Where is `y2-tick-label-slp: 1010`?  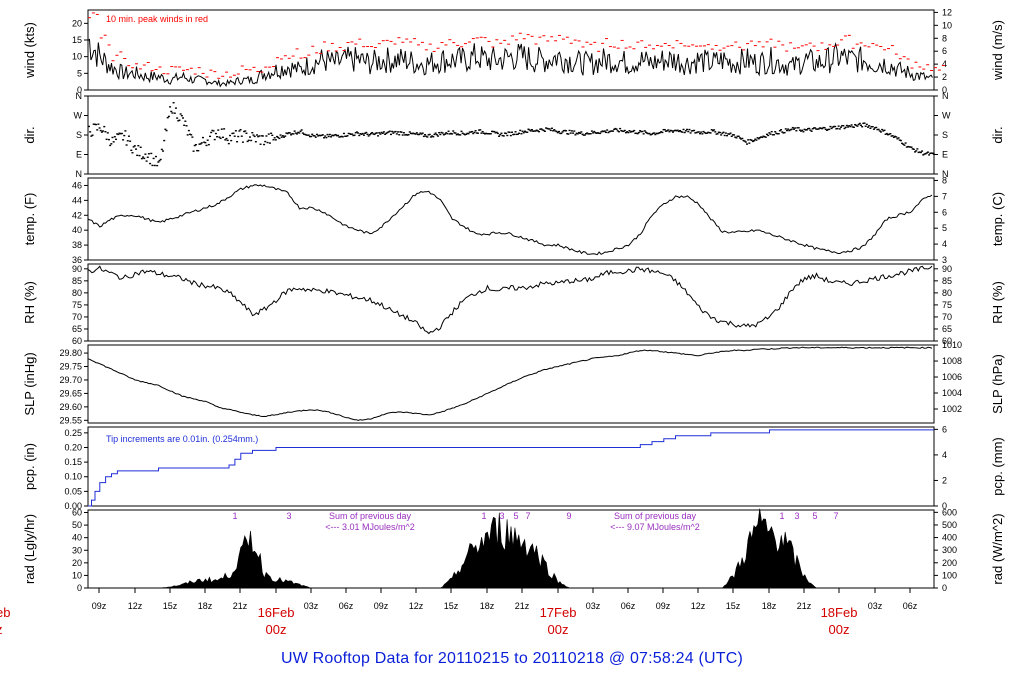 y2-tick-label-slp: 1010 is located at coordinates (952, 345).